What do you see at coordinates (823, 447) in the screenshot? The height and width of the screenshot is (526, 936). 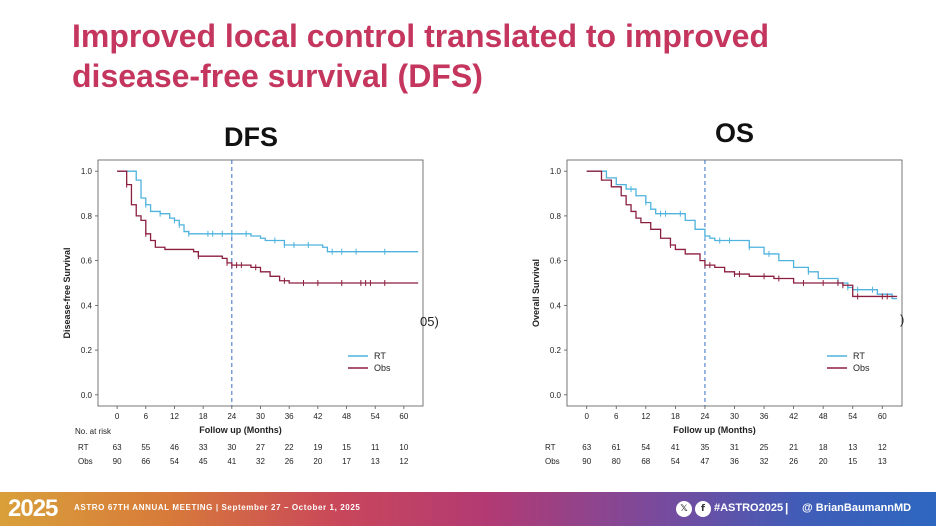 I see `os-risk-value: 18` at bounding box center [823, 447].